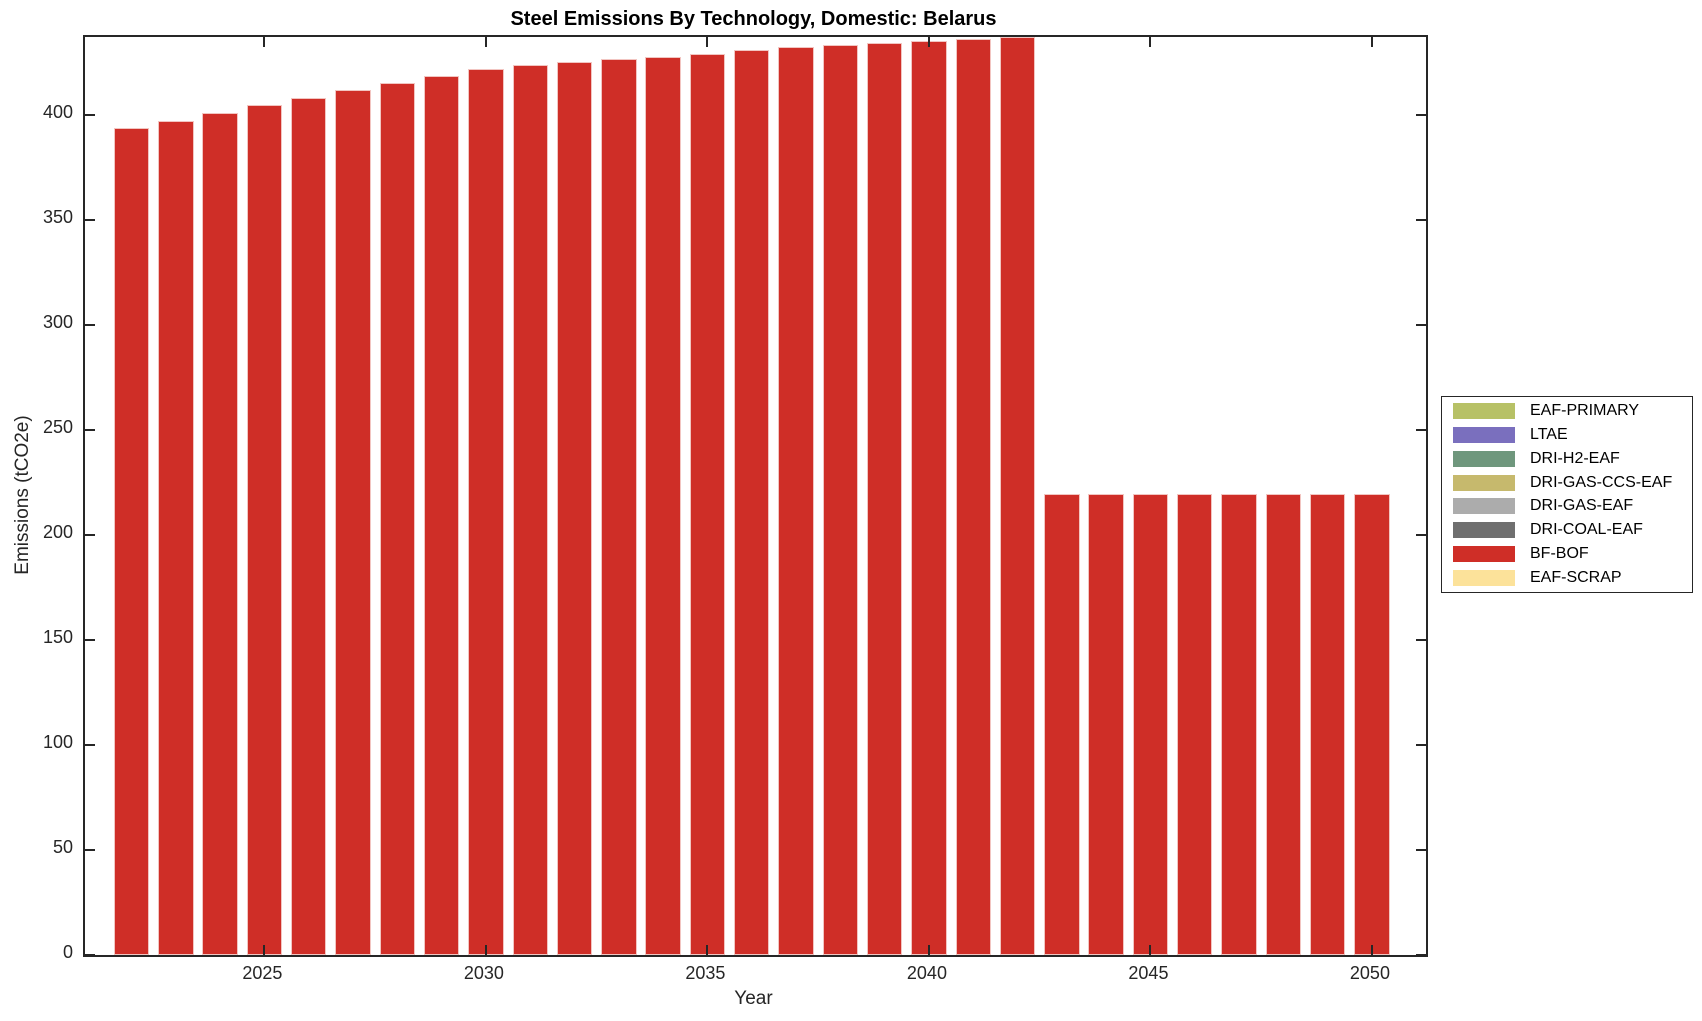  I want to click on y-tick-label-100: 100, so click(57, 742).